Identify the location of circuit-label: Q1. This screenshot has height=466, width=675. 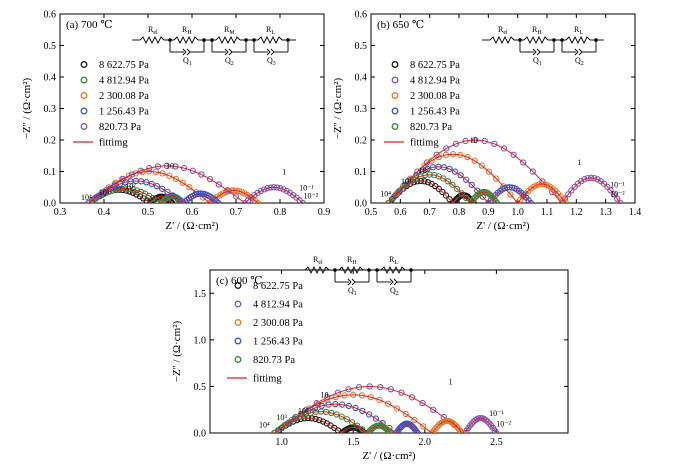
(352, 291).